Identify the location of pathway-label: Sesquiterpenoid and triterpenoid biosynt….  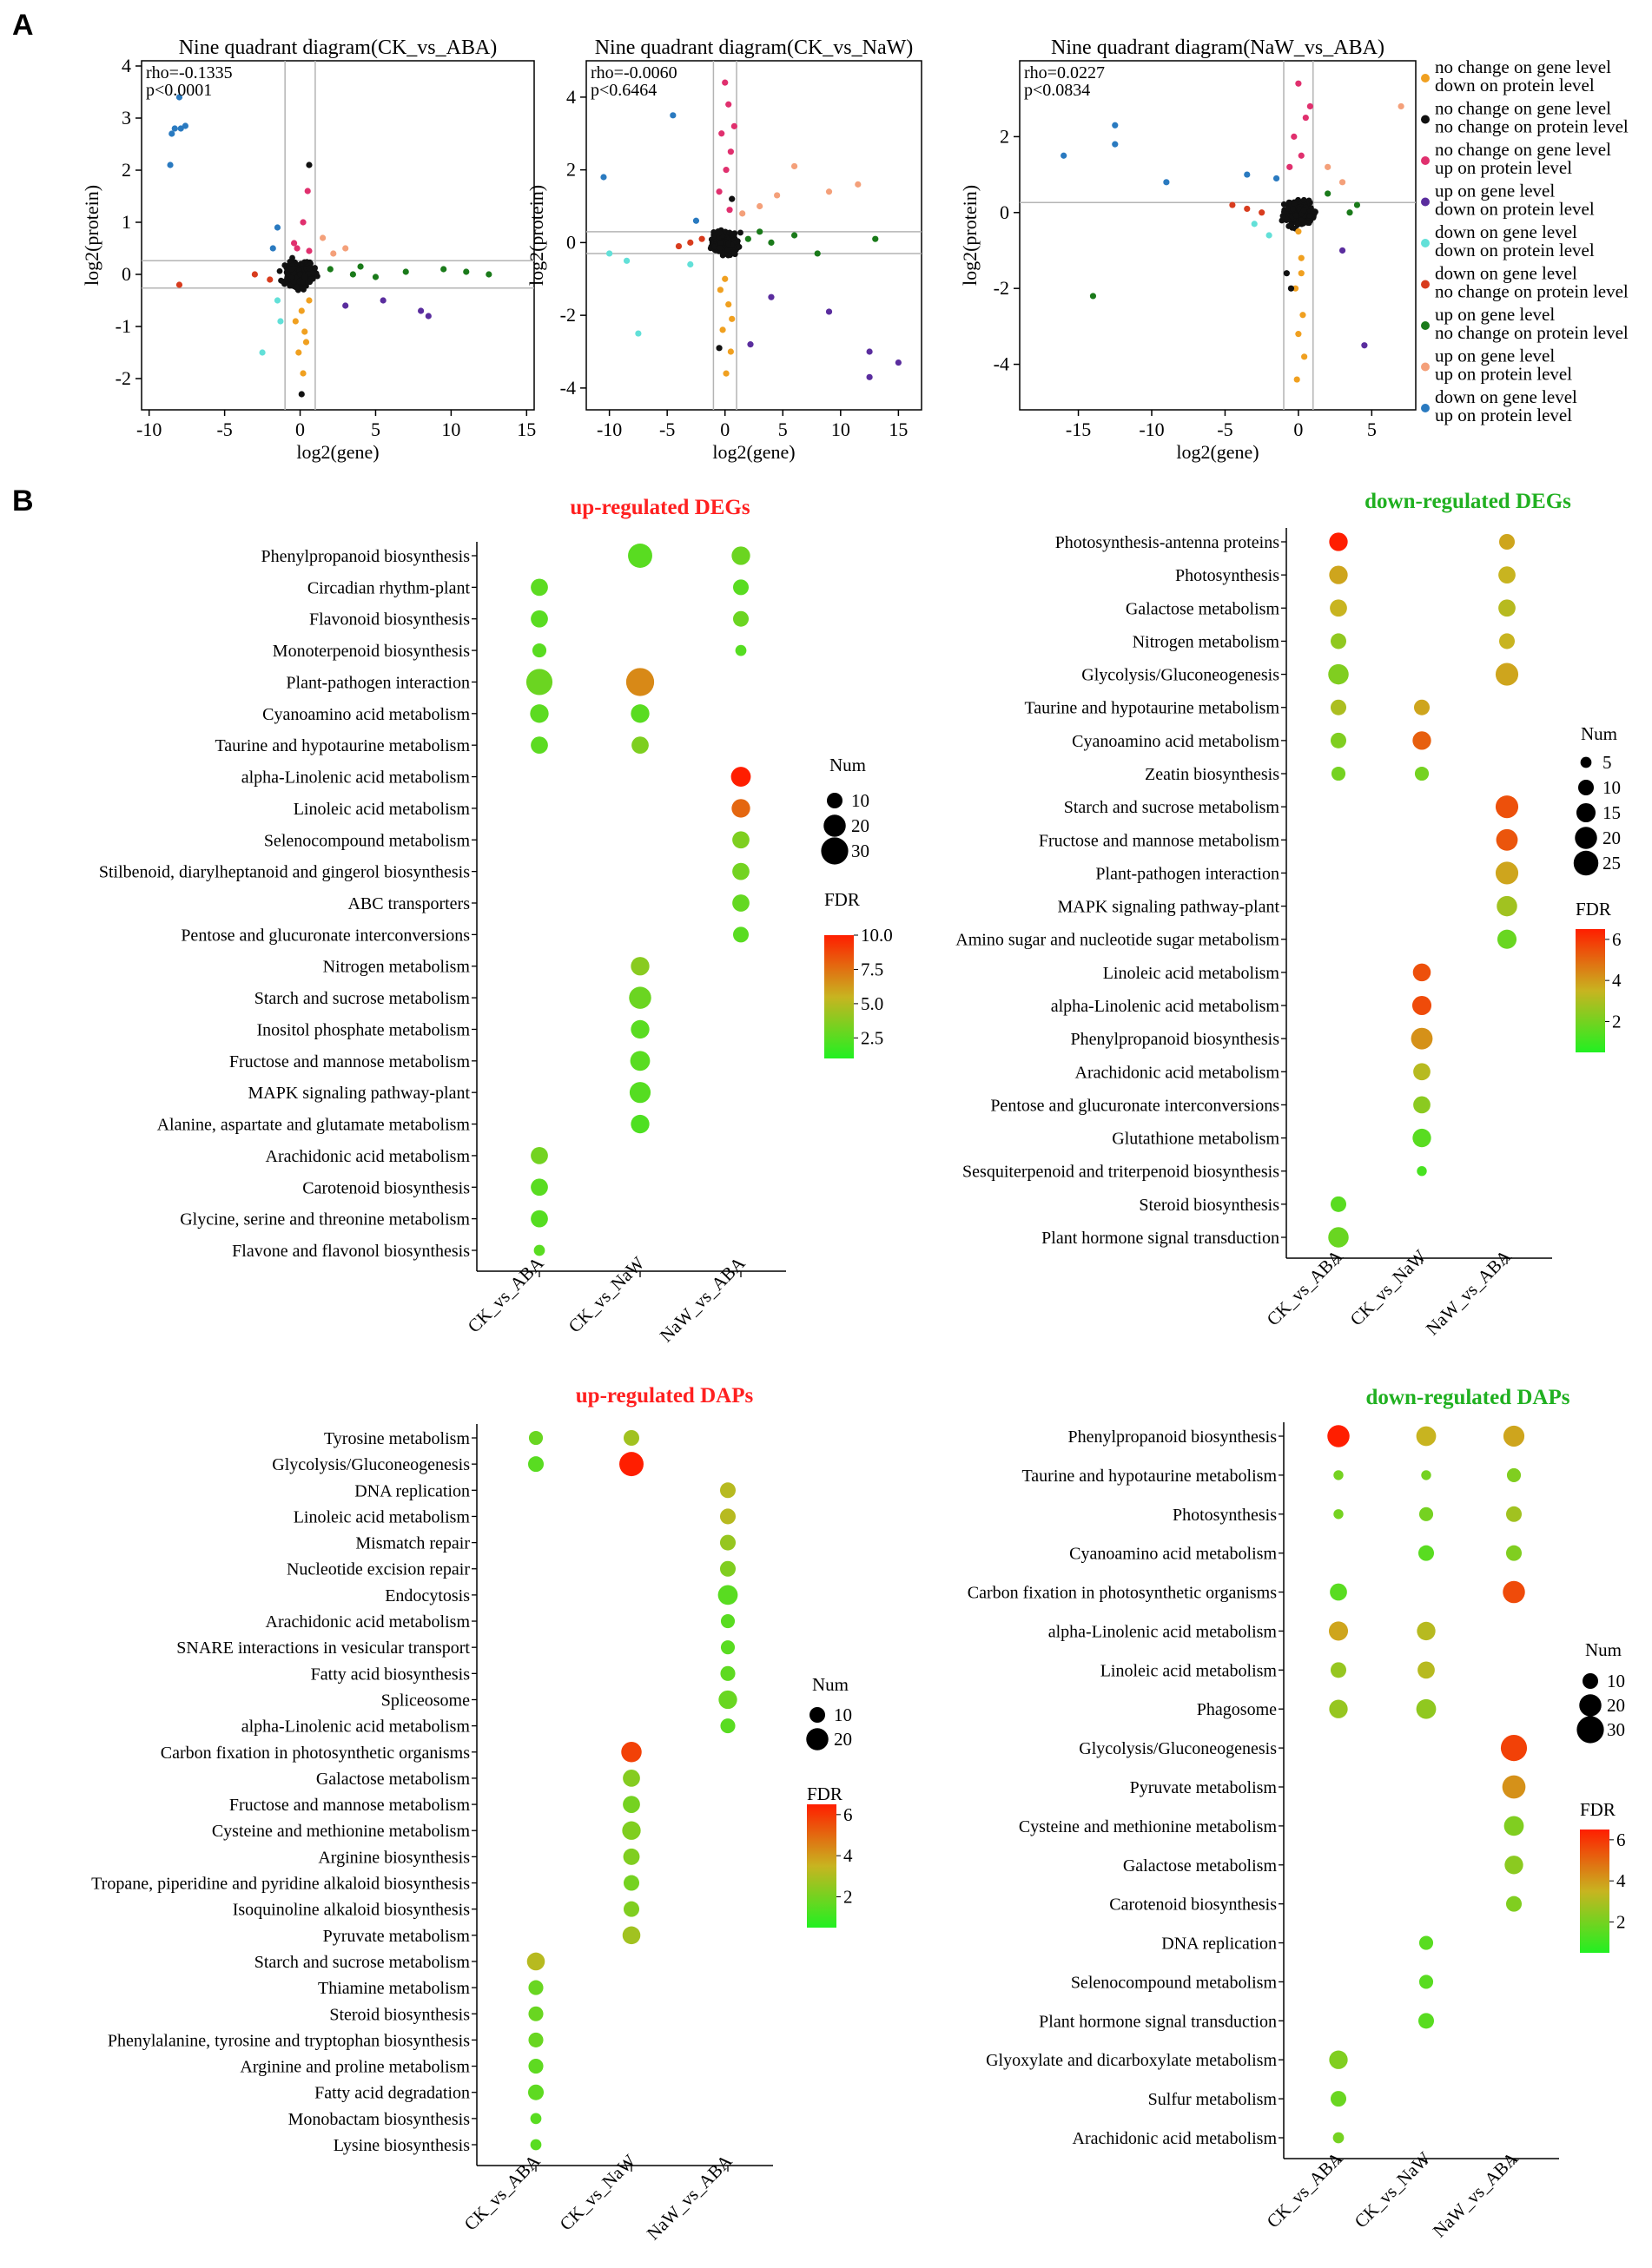
(1120, 1173).